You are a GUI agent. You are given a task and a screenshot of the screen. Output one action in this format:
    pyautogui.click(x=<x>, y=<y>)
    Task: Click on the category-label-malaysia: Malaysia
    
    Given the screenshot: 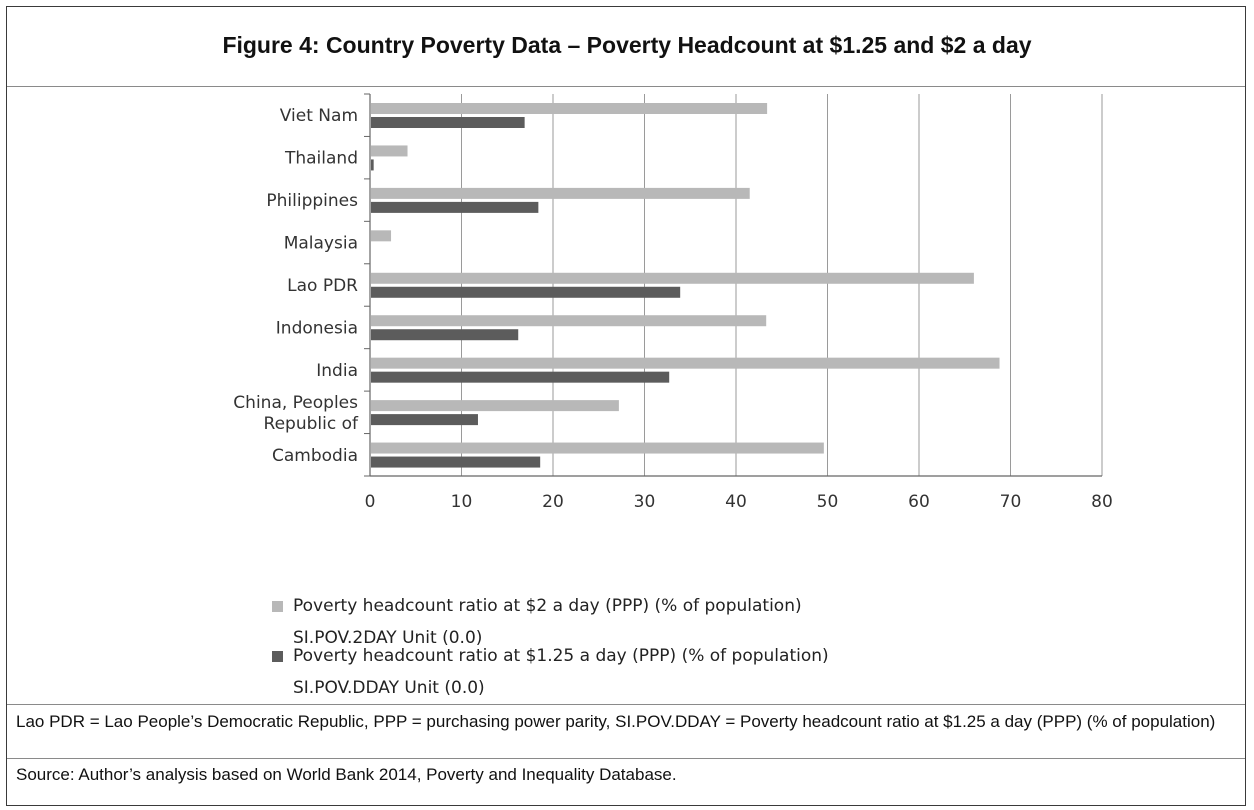 What is the action you would take?
    pyautogui.click(x=321, y=244)
    